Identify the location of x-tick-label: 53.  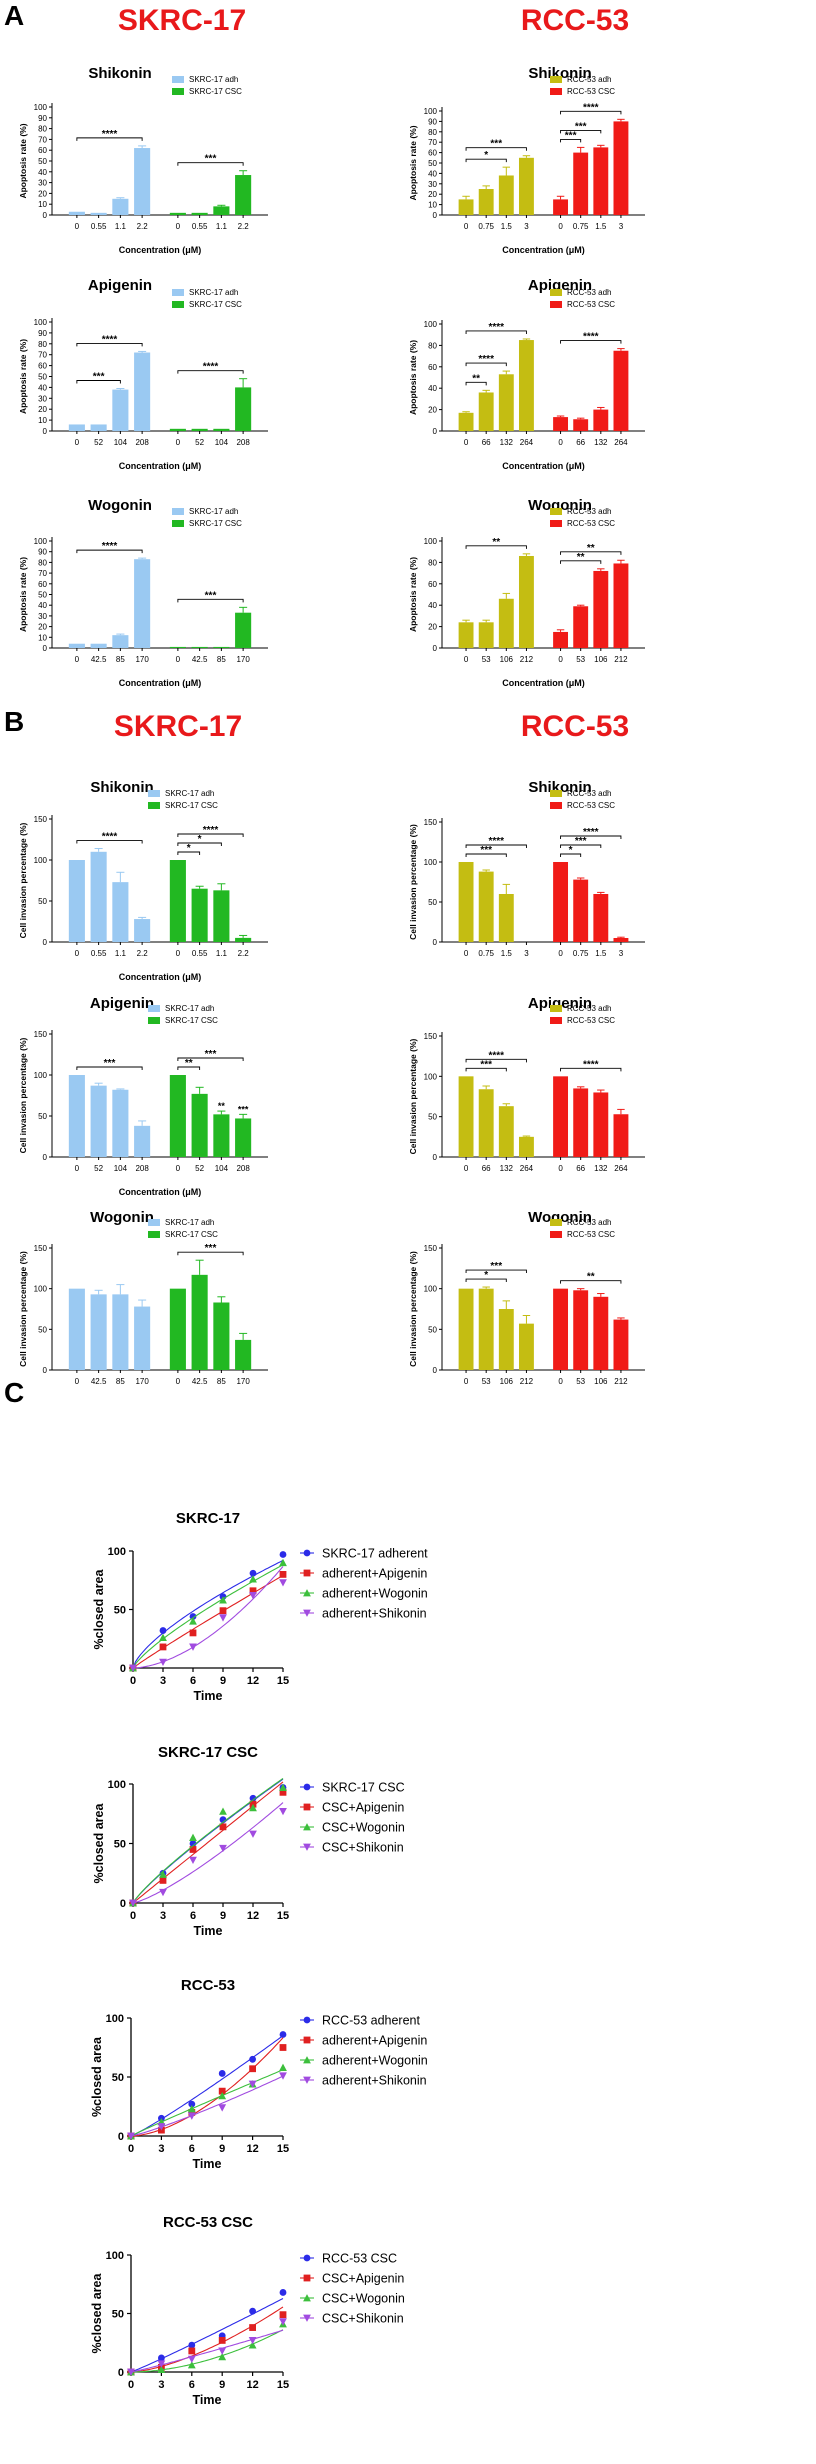
(580, 1381).